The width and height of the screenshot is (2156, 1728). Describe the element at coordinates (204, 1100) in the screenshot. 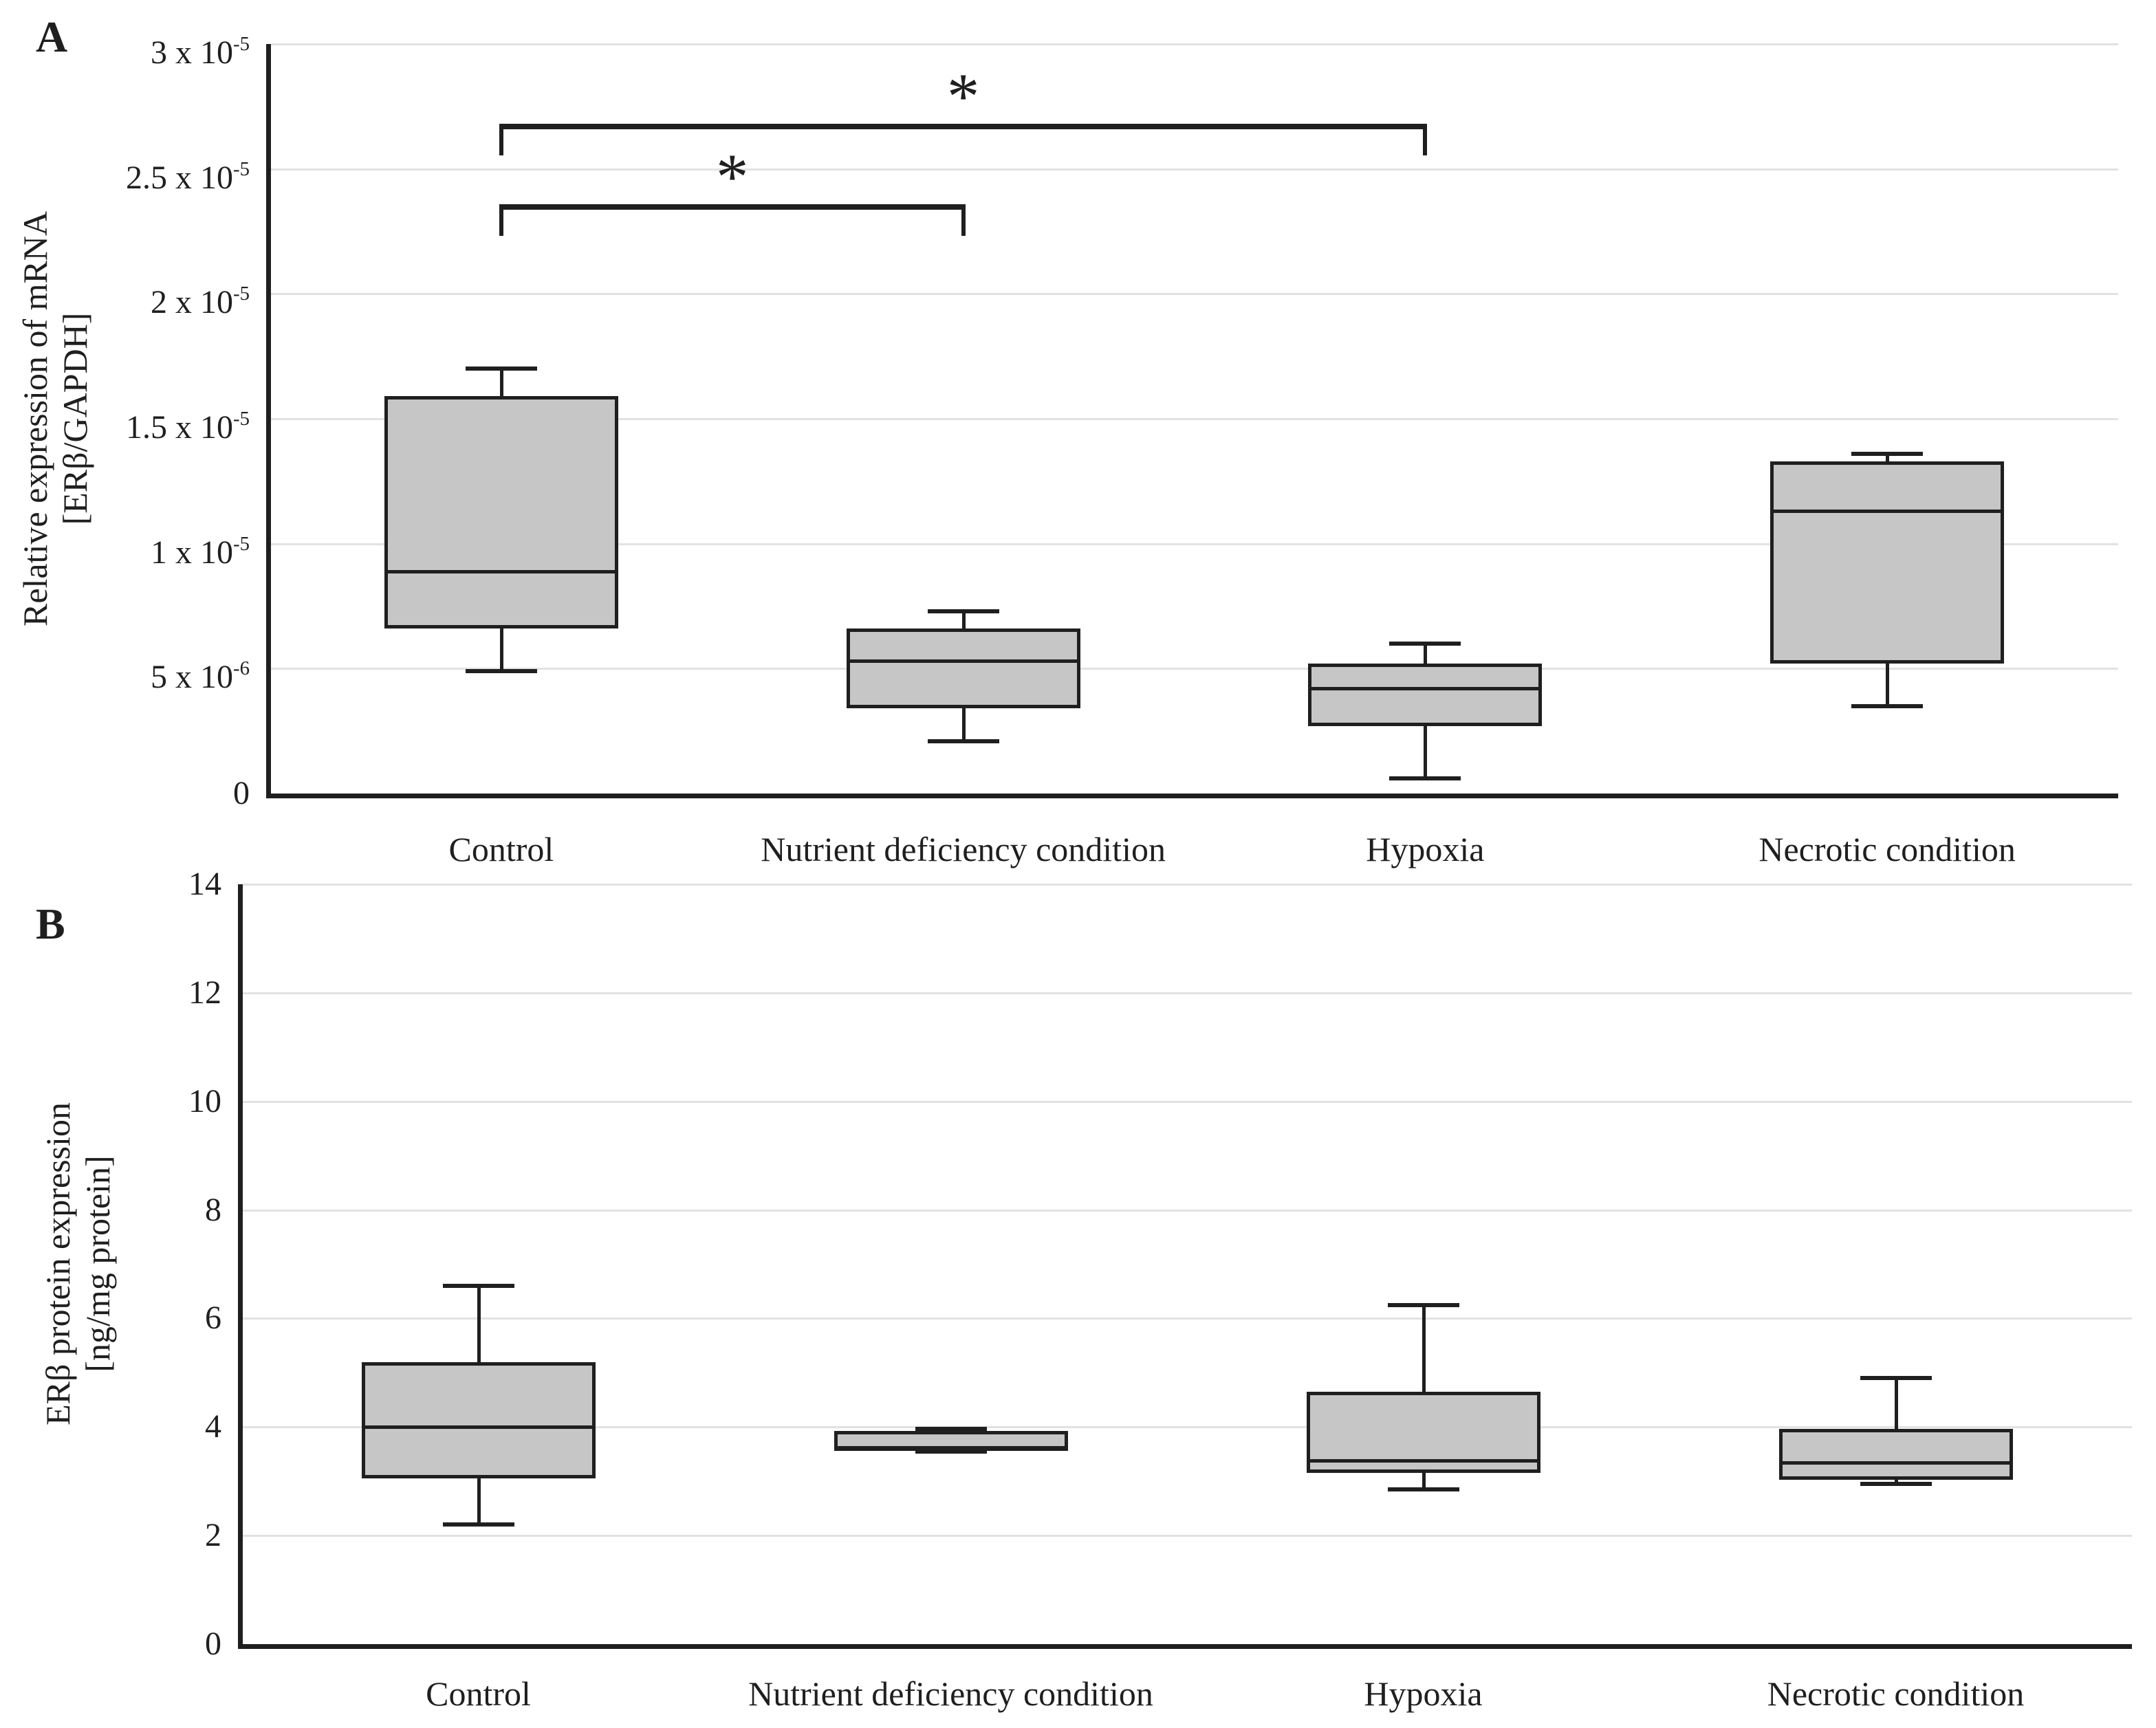

I see `y-tick-label: 10` at that location.